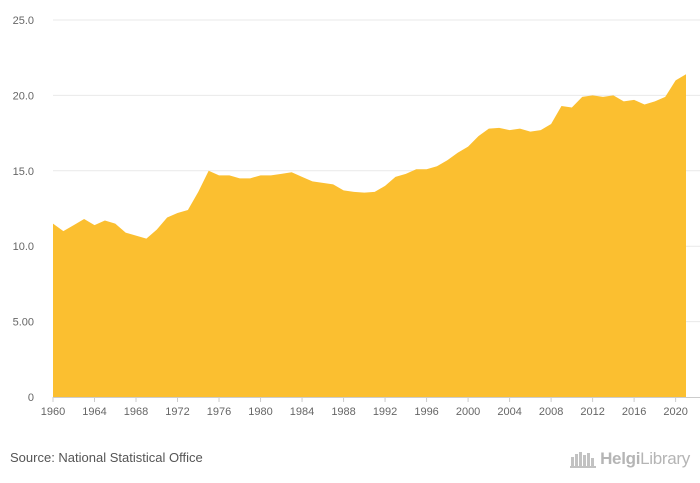  What do you see at coordinates (583, 460) in the screenshot?
I see `helgi-library-logo-icon` at bounding box center [583, 460].